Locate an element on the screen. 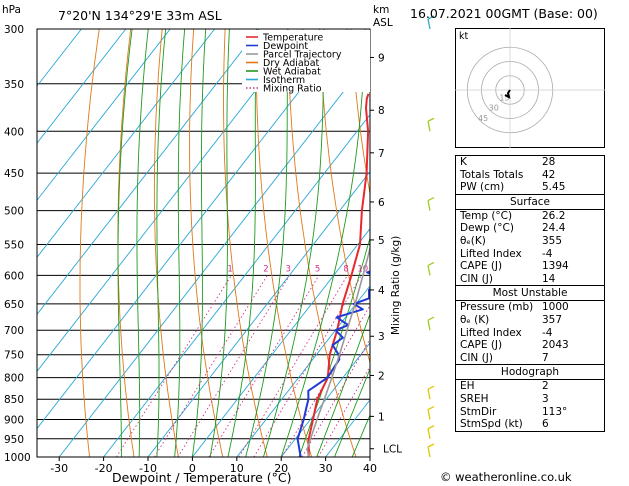  run-datetime: 16.07.2021 00GMT (Base: 00) is located at coordinates (504, 13).